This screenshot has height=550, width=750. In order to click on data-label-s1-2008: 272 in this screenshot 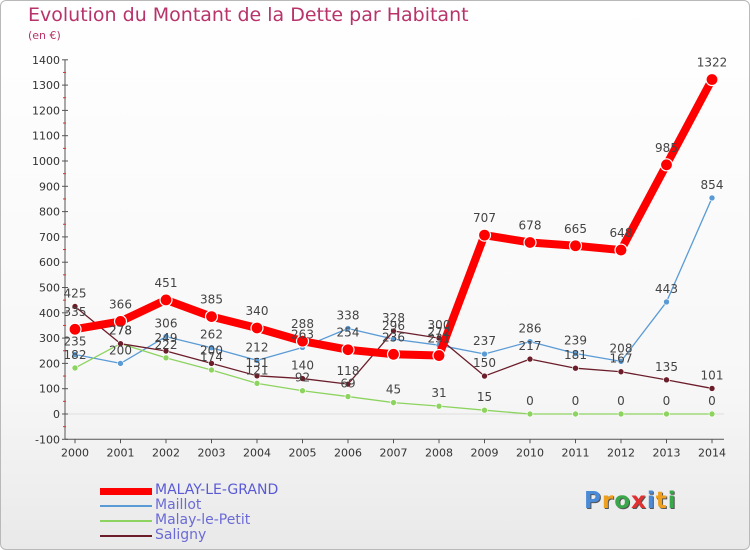, I will do `click(439, 332)`.